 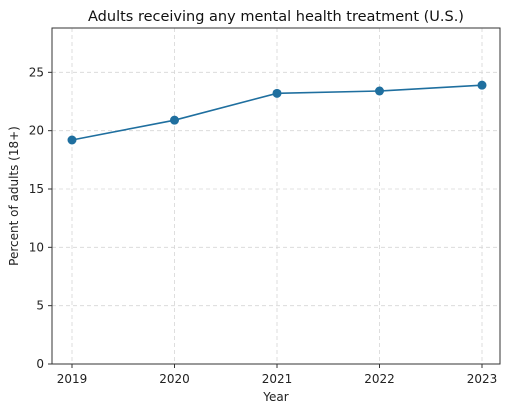 What do you see at coordinates (40, 306) in the screenshot?
I see `y-tick-label: 5` at bounding box center [40, 306].